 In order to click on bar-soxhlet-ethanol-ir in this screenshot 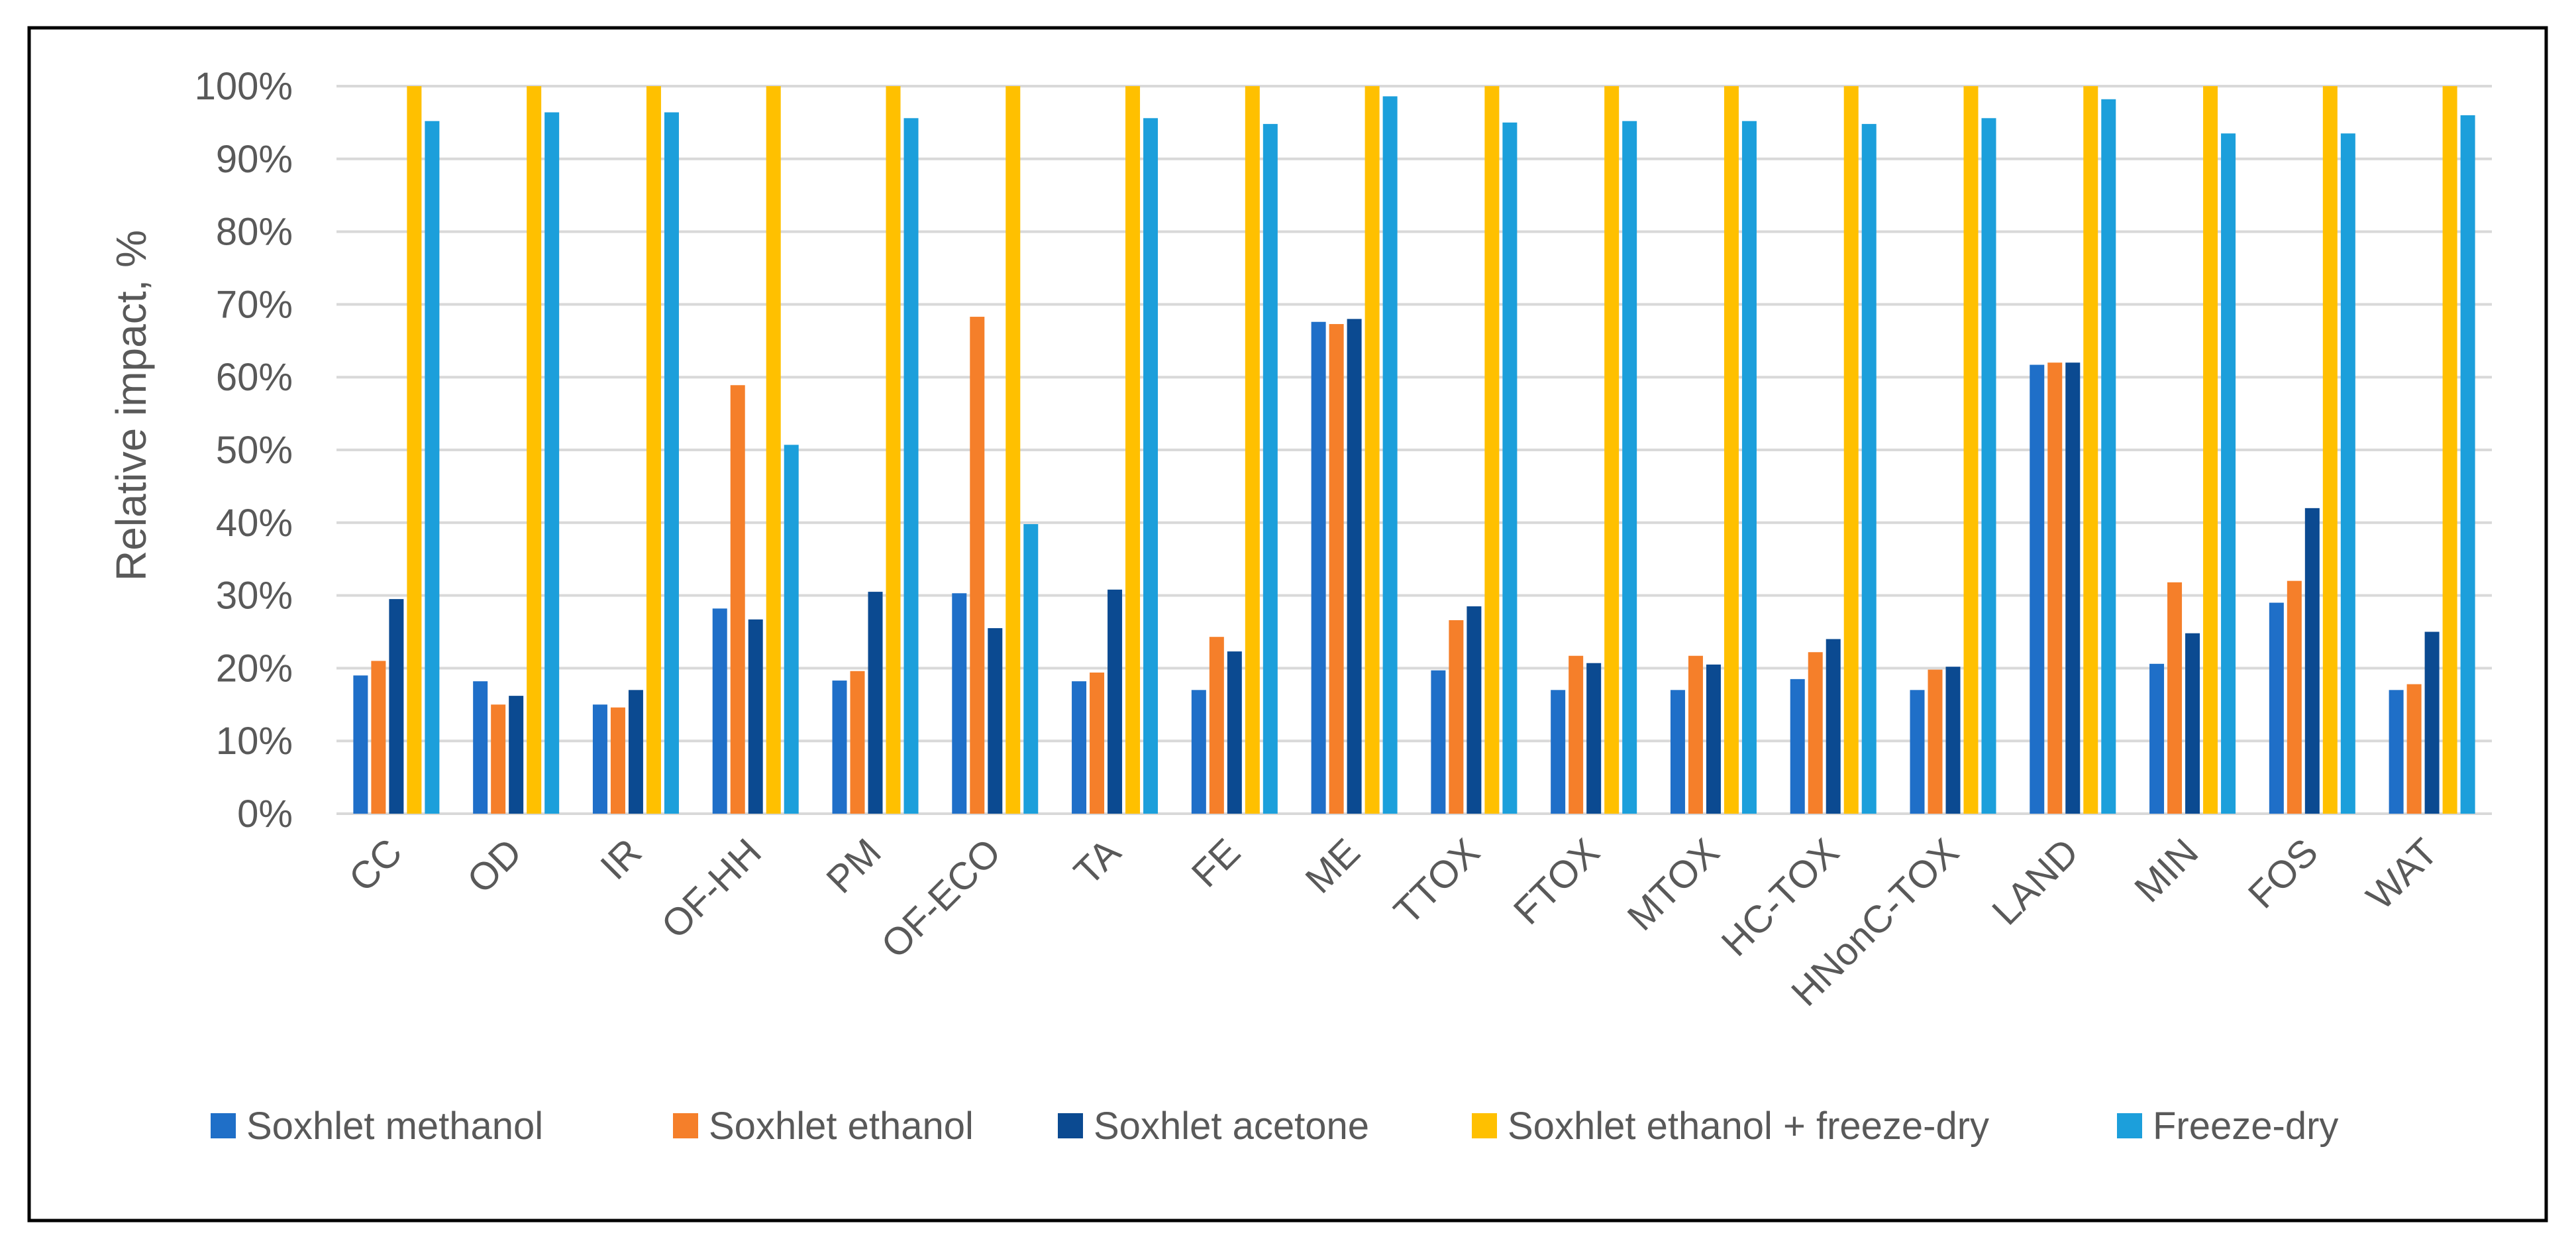, I will do `click(617, 761)`.